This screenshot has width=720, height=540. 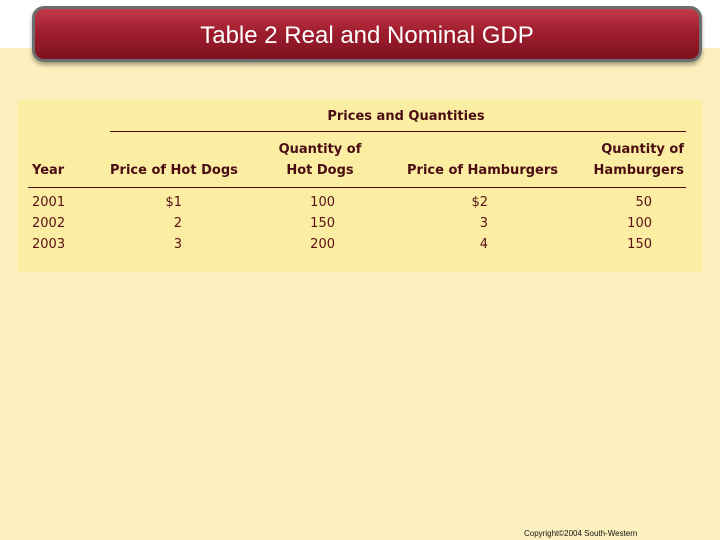 I want to click on title-bar: Table 2 Real and Nominal GDP, so click(x=367, y=34).